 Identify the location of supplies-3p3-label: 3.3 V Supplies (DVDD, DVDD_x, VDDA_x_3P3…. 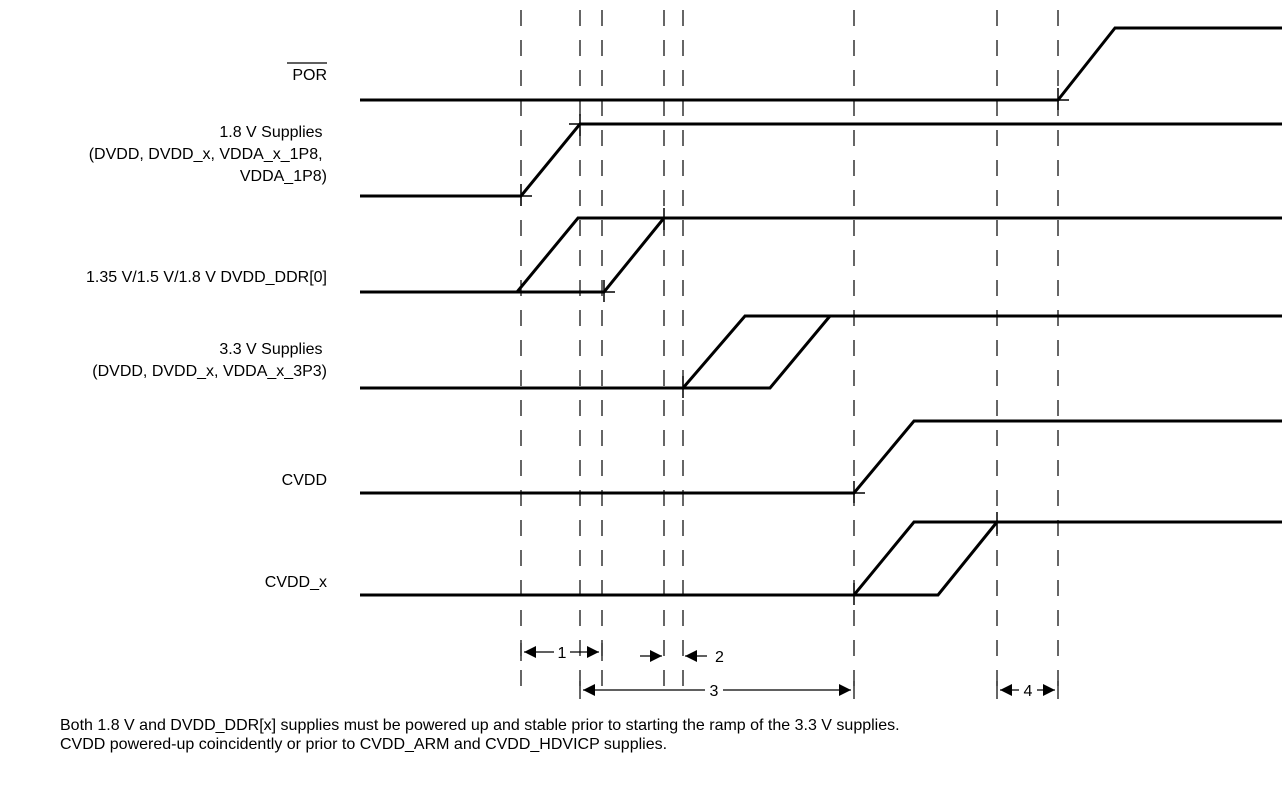
(209, 360).